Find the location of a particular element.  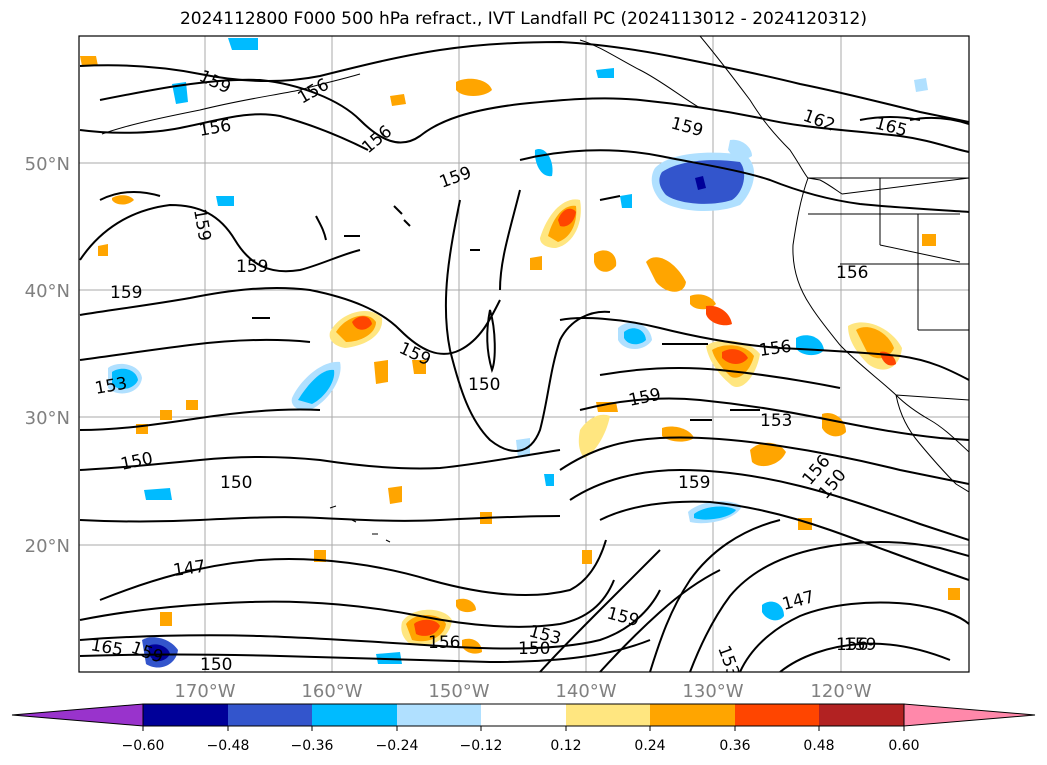

lon-label: 120°W is located at coordinates (840, 691).